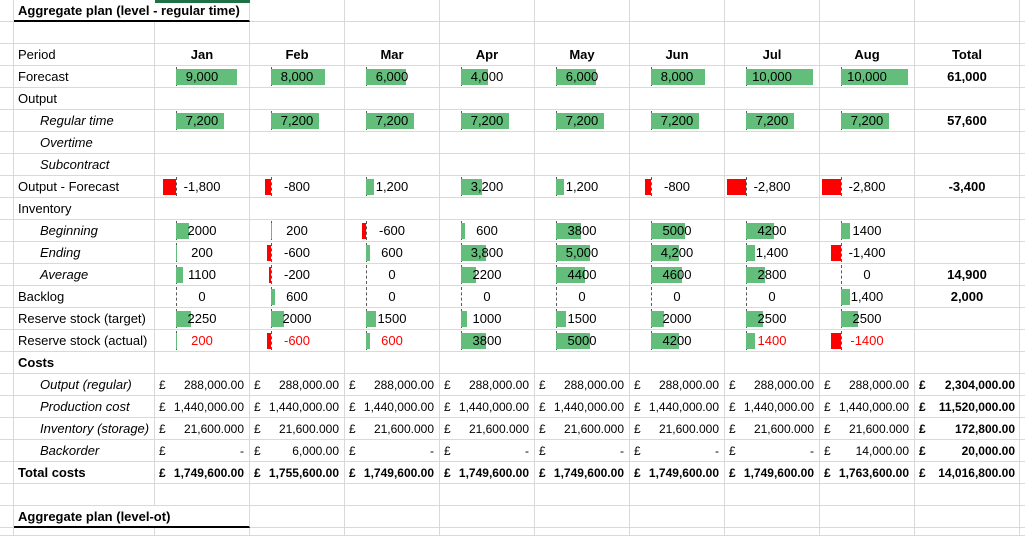 This screenshot has height=536, width=1025. I want to click on cell-overtime-apr, so click(487, 143).